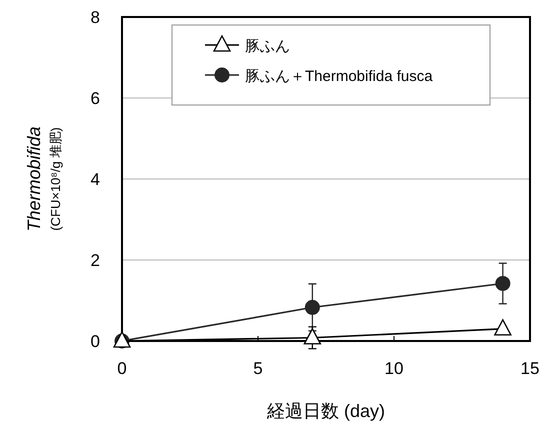 The image size is (547, 429). I want to click on x-tick-label: 15, so click(530, 368).